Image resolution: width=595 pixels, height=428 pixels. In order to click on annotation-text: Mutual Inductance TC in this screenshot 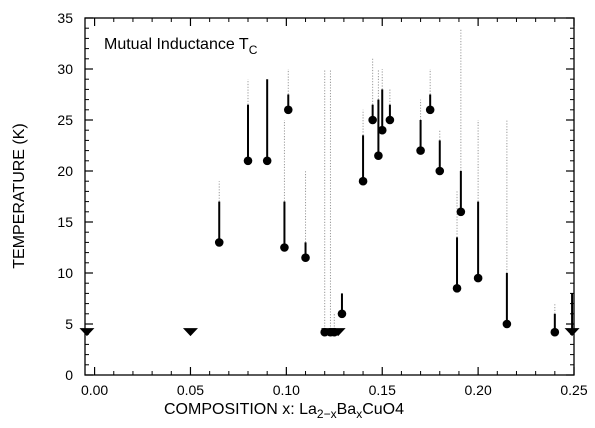, I will do `click(181, 46)`.